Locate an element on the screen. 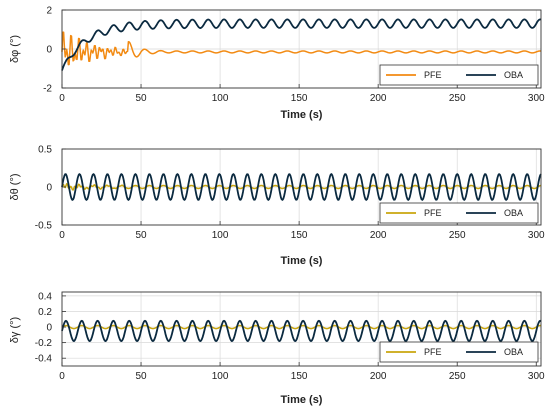 The width and height of the screenshot is (550, 410). y-tick-label: 0.2 is located at coordinates (45, 312).